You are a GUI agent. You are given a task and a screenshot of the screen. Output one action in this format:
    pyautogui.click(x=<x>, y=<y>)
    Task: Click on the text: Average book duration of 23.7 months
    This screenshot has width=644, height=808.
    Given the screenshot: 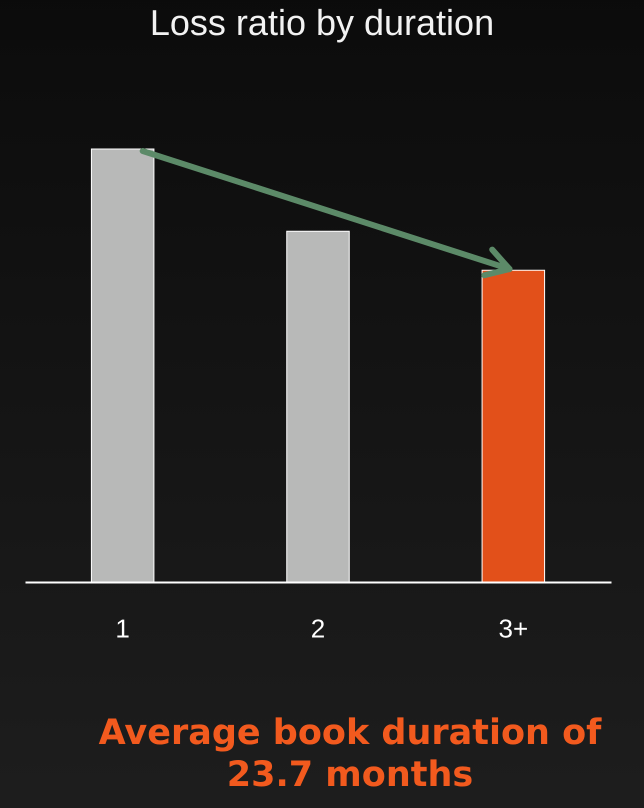 What is the action you would take?
    pyautogui.click(x=350, y=754)
    